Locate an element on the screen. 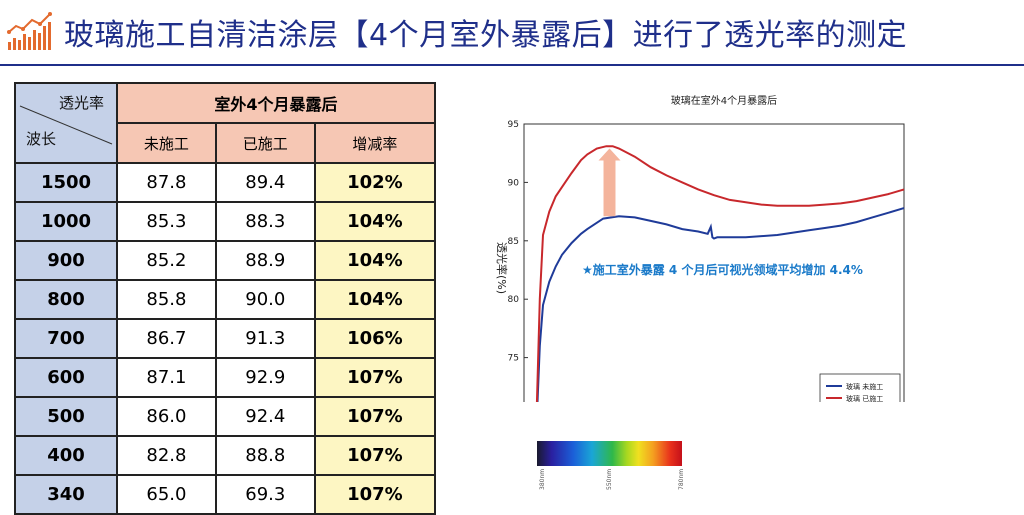  wavelength-cell: 340 is located at coordinates (66, 494).